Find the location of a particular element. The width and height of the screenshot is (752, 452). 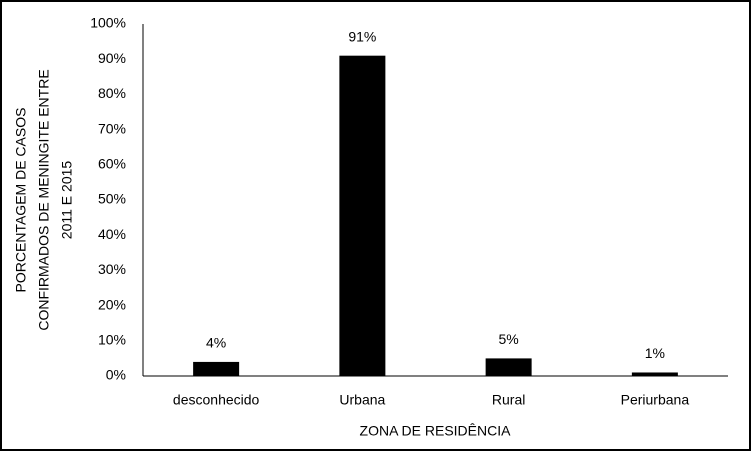

data-label: 91% is located at coordinates (362, 36).